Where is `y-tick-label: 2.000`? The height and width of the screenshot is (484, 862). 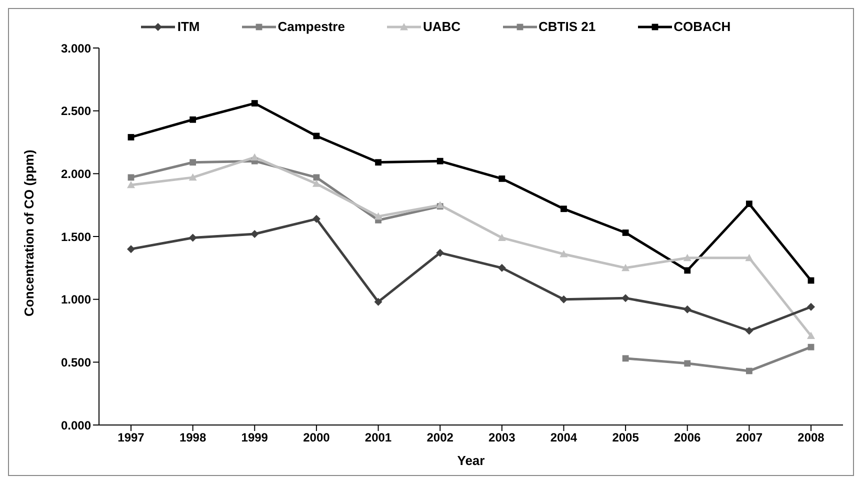 y-tick-label: 2.000 is located at coordinates (76, 173).